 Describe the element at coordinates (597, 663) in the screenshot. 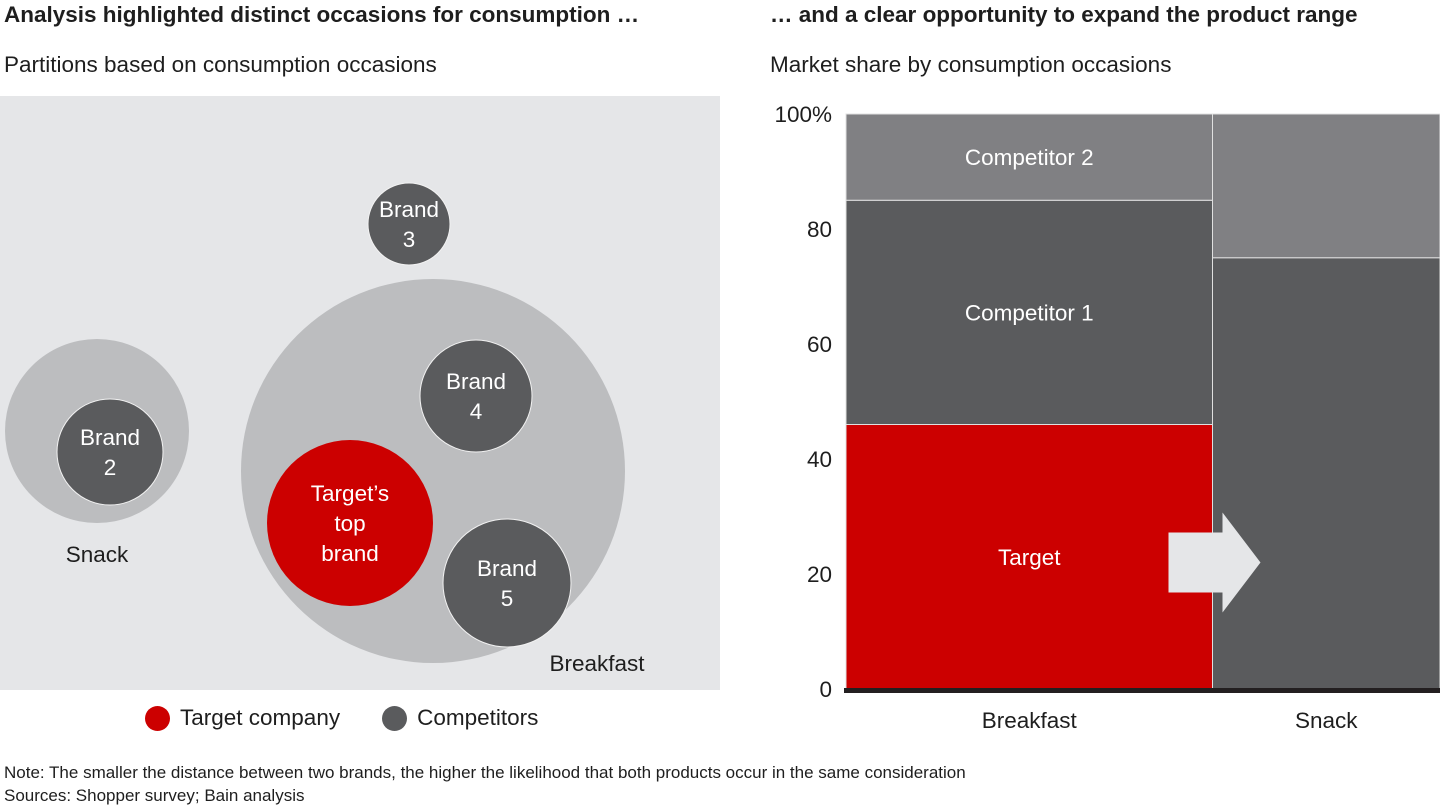

I see `occasion-label-breakfast: Breakfast` at that location.